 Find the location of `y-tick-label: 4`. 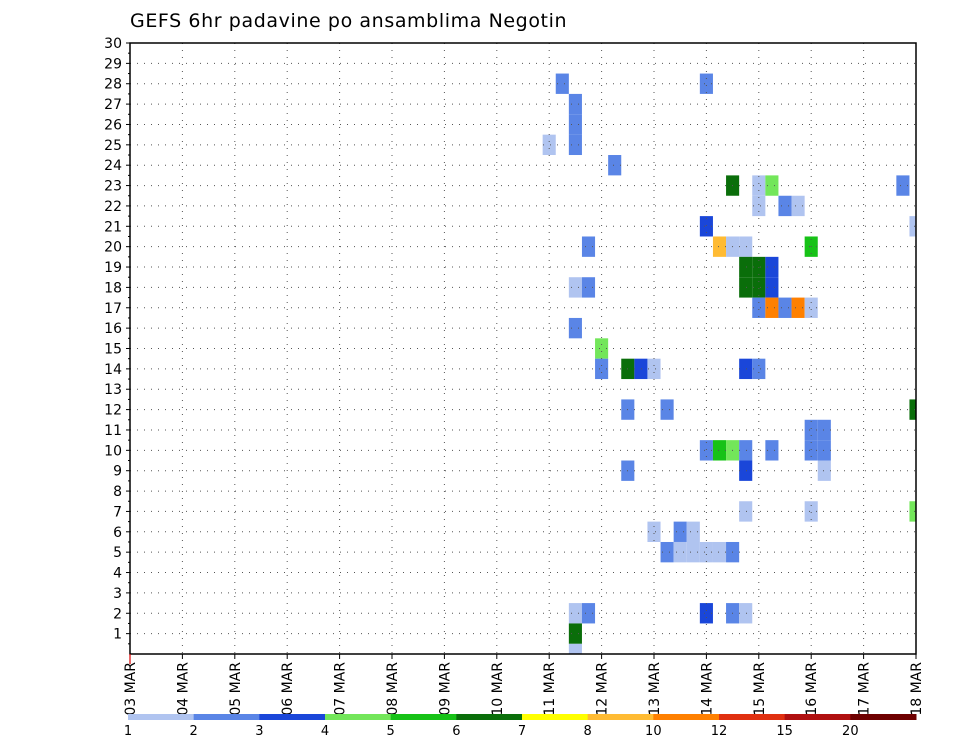

y-tick-label: 4 is located at coordinates (117, 574).